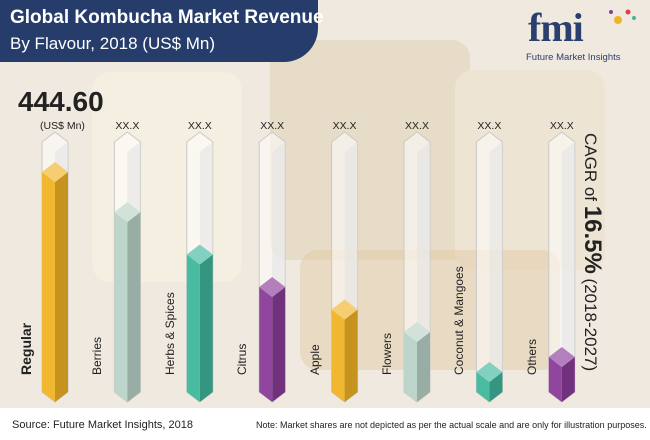 Image resolution: width=650 pixels, height=440 pixels. Describe the element at coordinates (585, 38) in the screenshot. I see `fmi-logo: fmi Future Market Insights` at that location.